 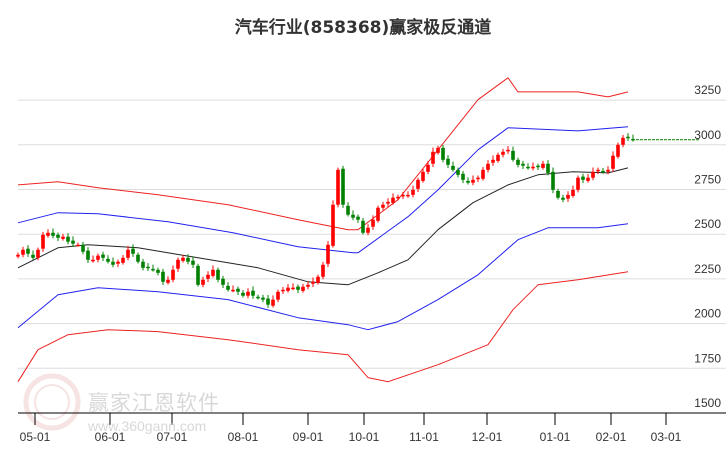 What do you see at coordinates (172, 437) in the screenshot?
I see `x-tick-label: 07-01` at bounding box center [172, 437].